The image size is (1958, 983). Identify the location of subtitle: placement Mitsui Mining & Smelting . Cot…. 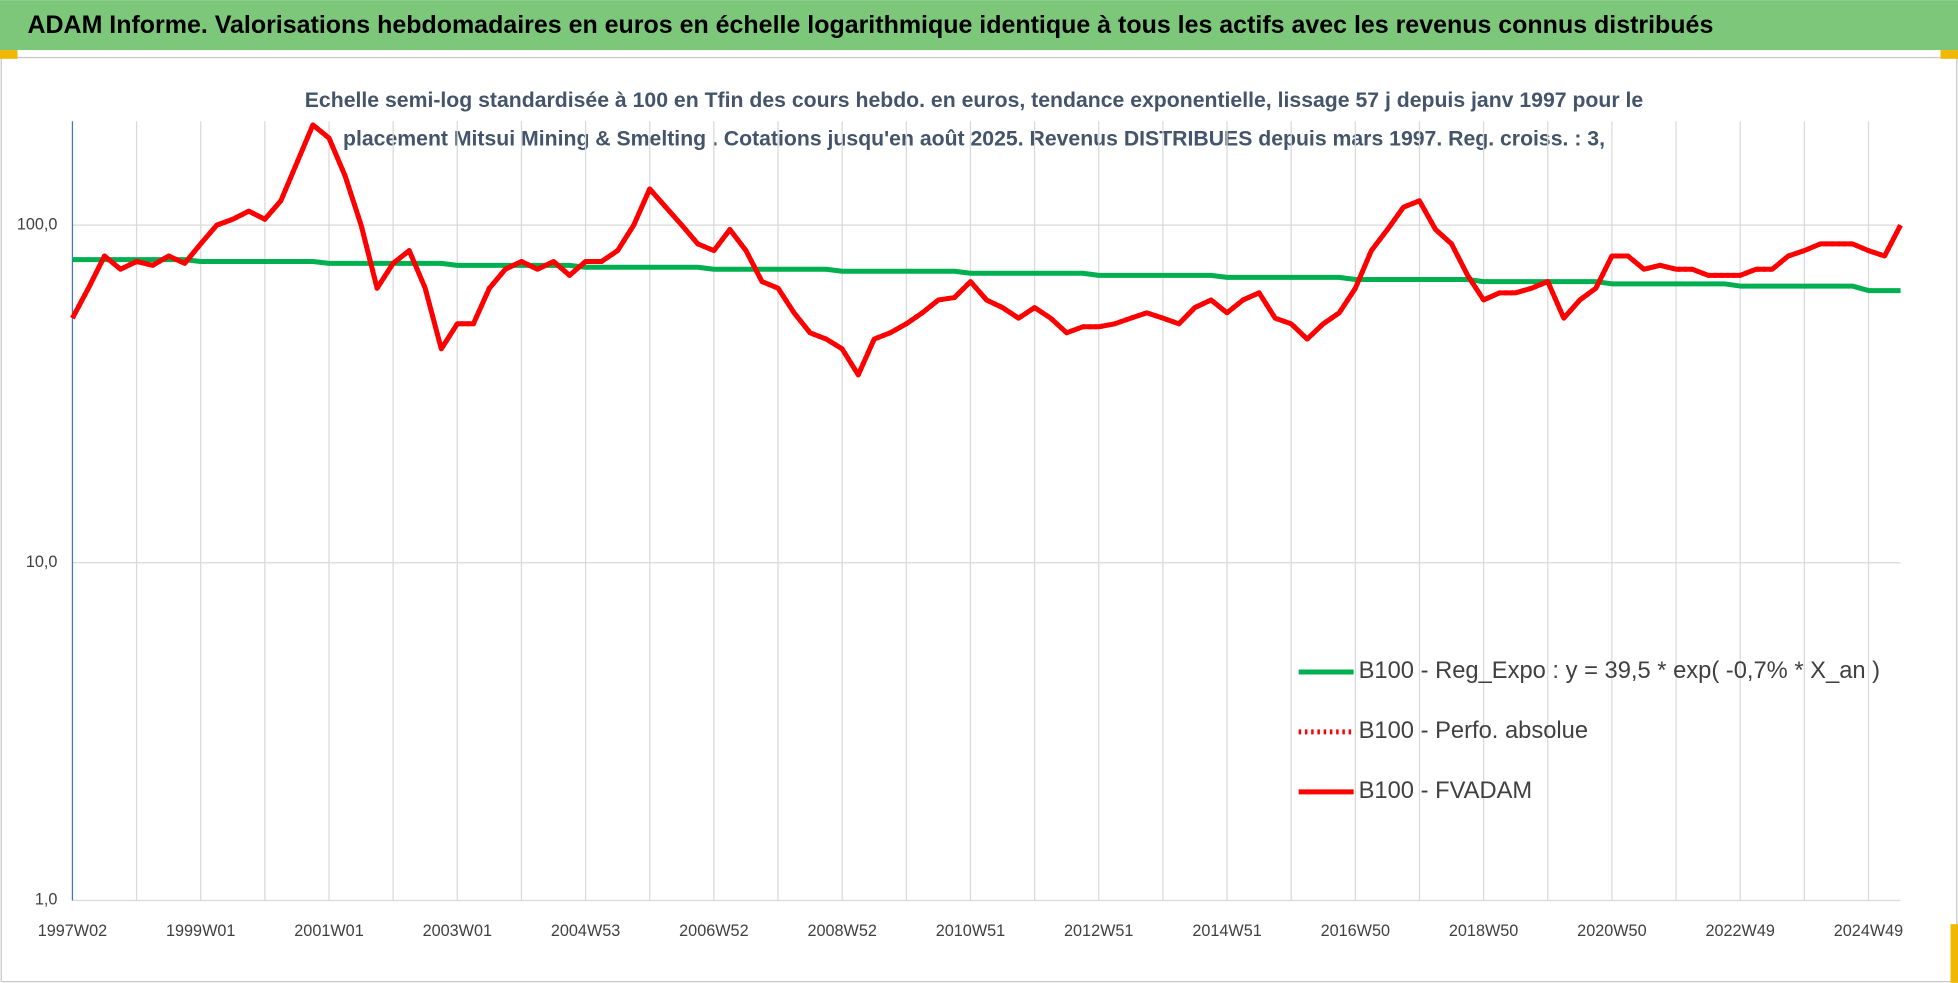
(974, 139).